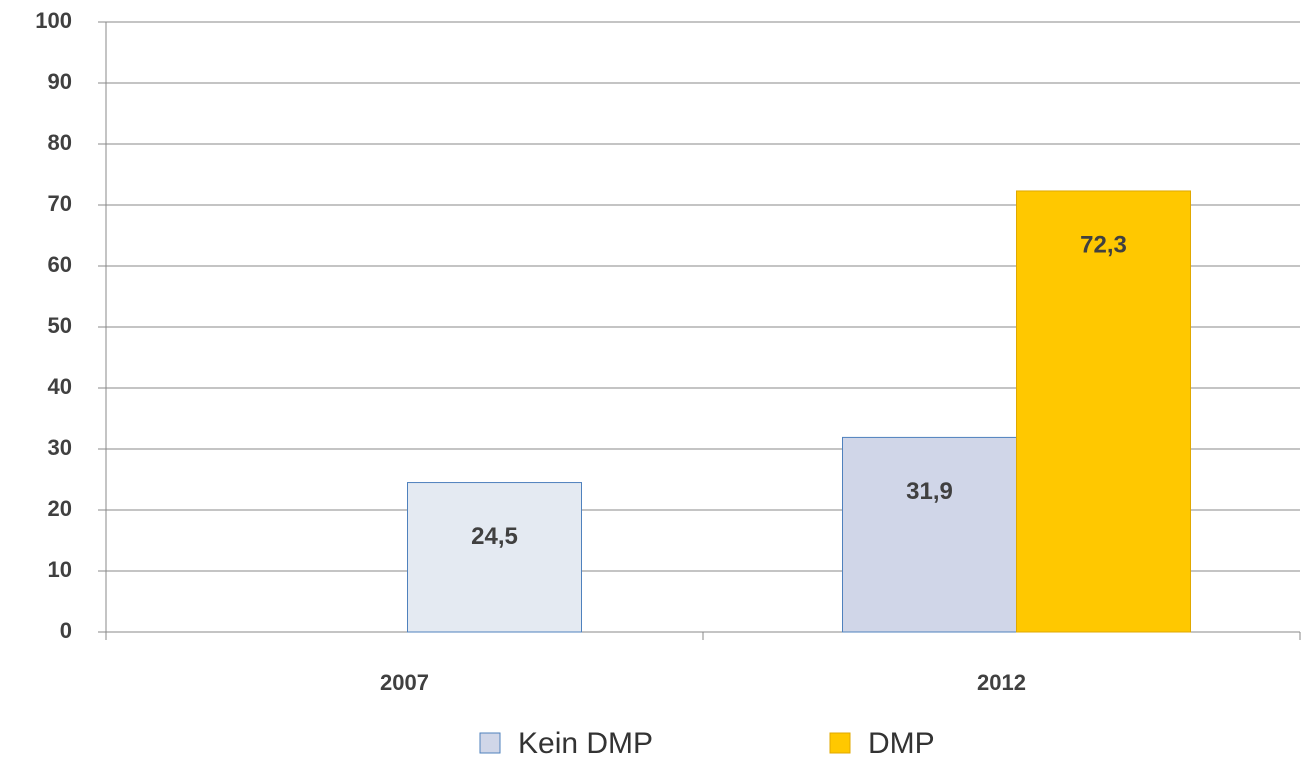  Describe the element at coordinates (60, 81) in the screenshot. I see `y-tick-label: 90` at that location.